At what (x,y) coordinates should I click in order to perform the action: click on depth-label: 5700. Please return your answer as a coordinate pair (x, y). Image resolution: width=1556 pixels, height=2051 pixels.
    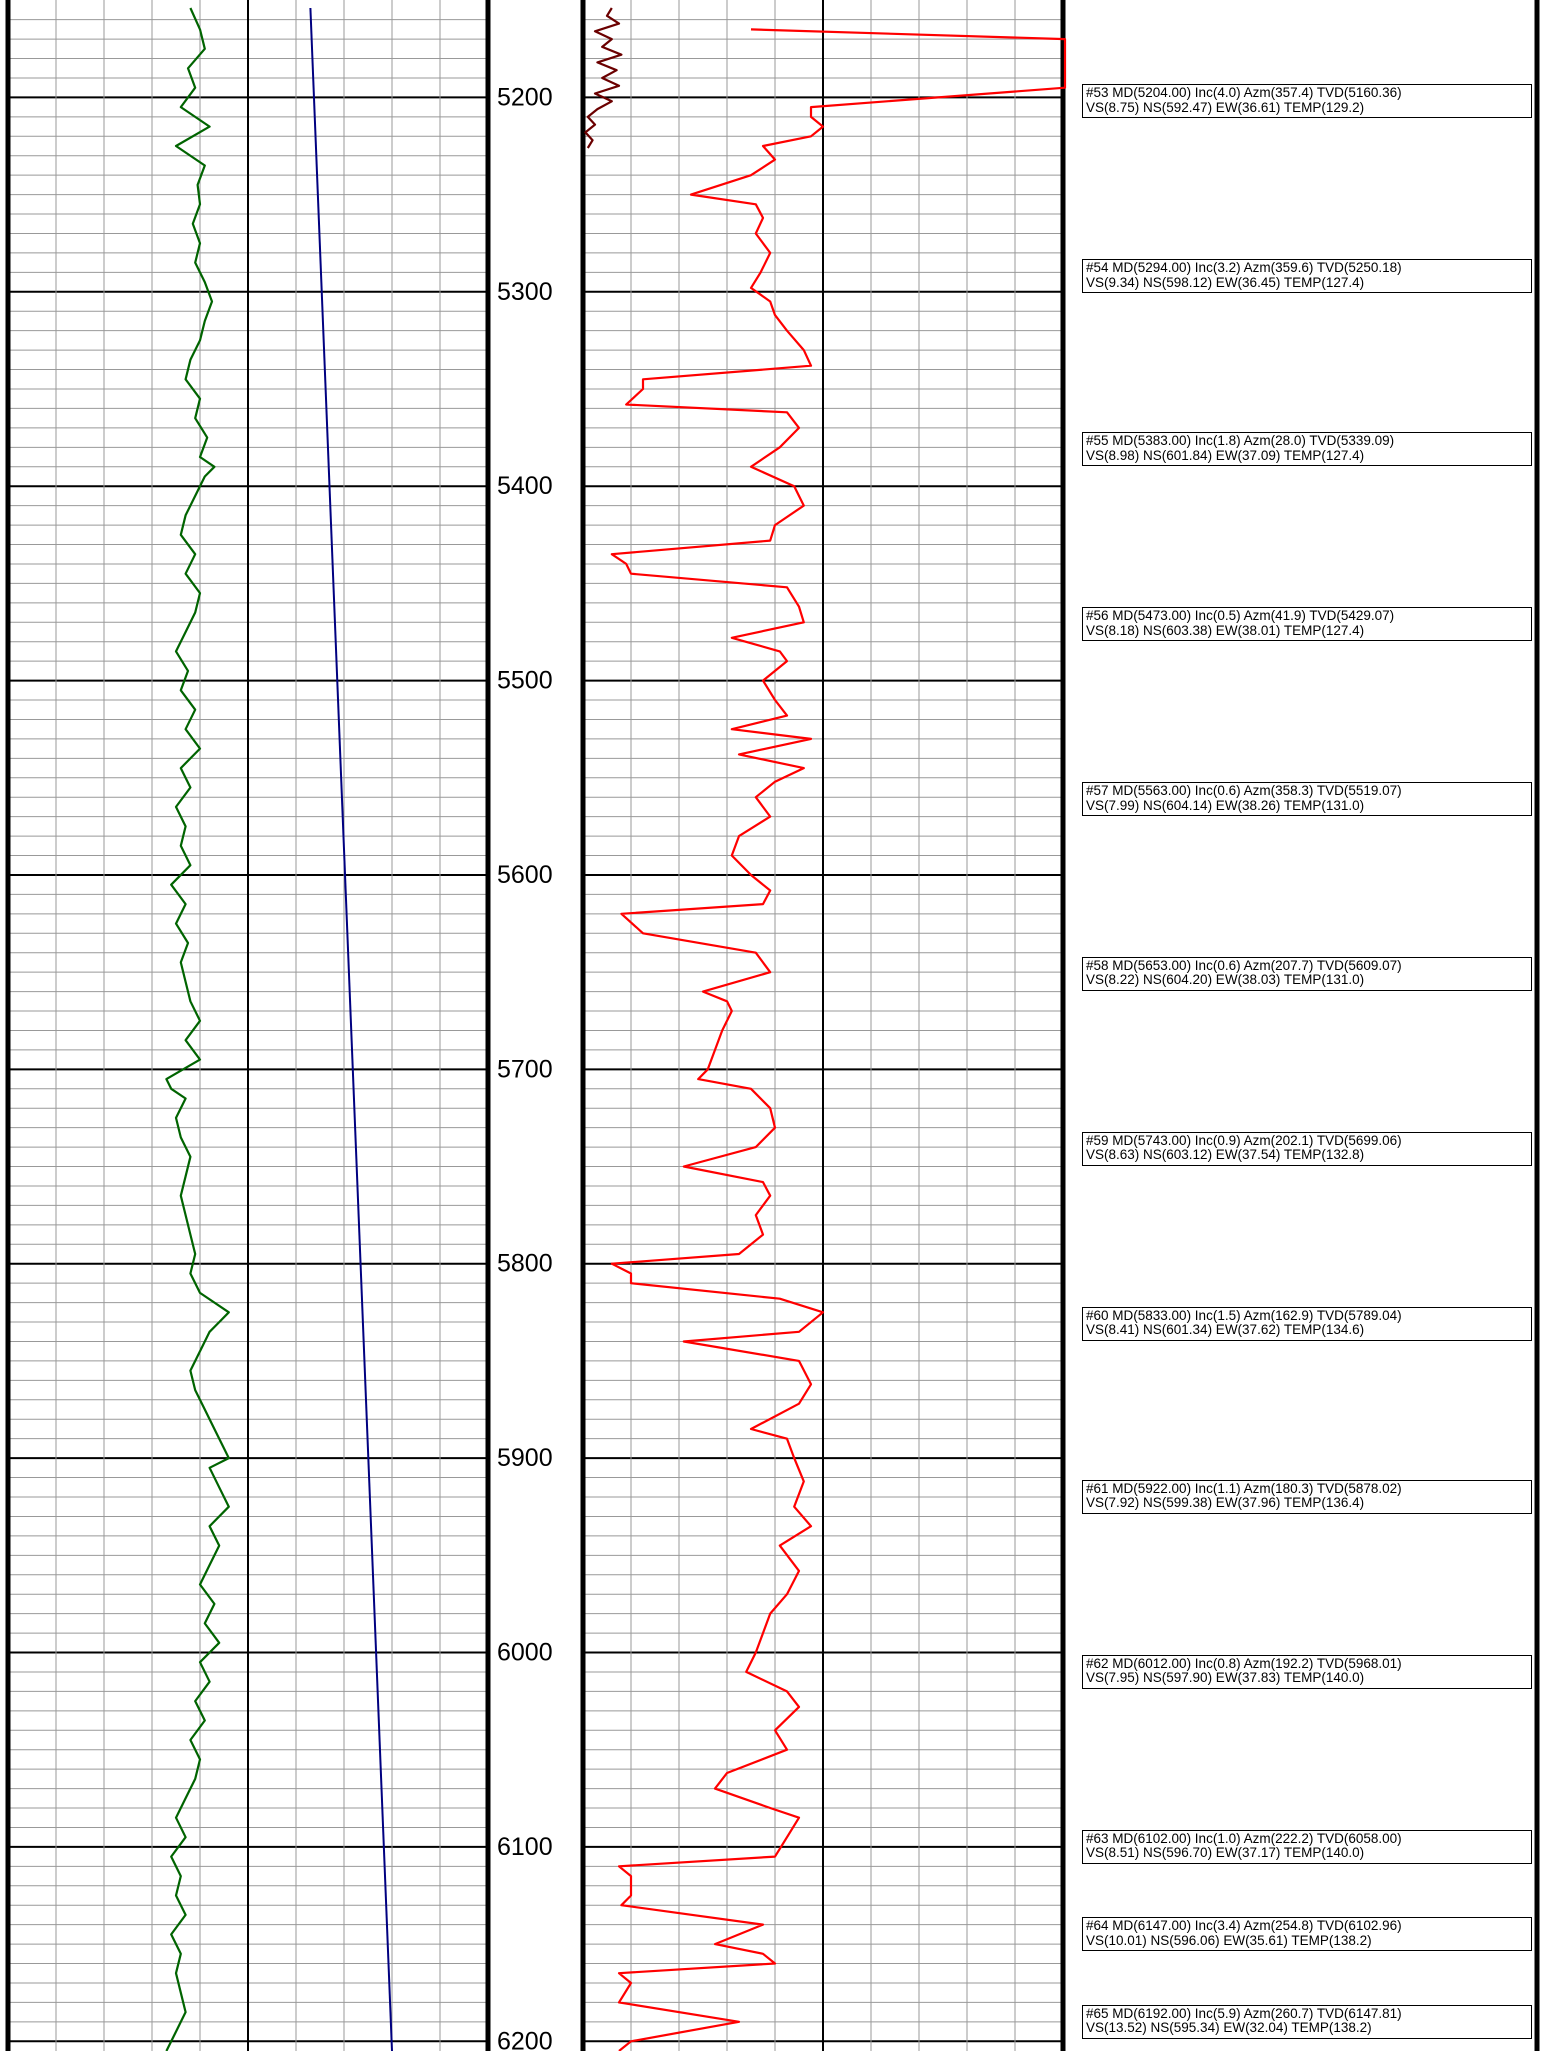
    Looking at the image, I should click on (525, 1069).